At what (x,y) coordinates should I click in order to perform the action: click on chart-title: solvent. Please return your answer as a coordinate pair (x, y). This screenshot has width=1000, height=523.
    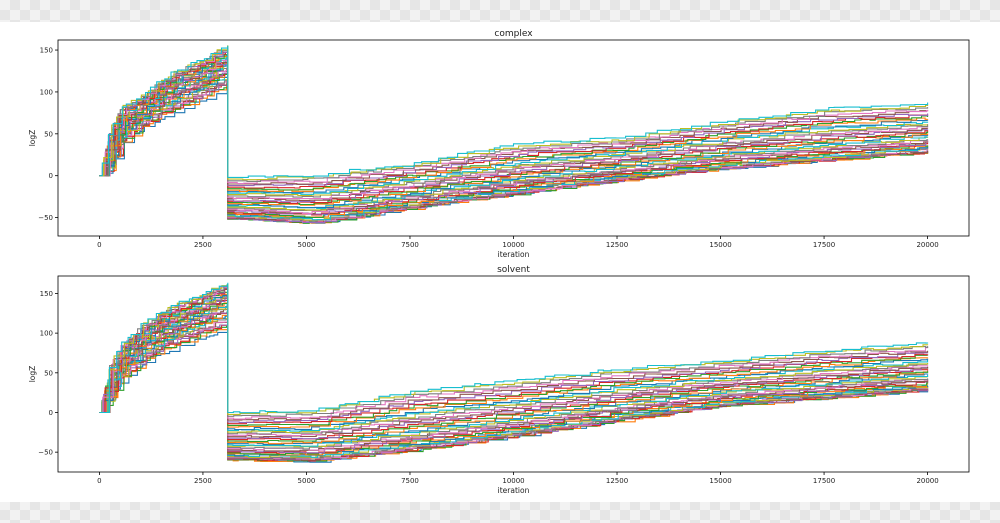
    Looking at the image, I should click on (513, 270).